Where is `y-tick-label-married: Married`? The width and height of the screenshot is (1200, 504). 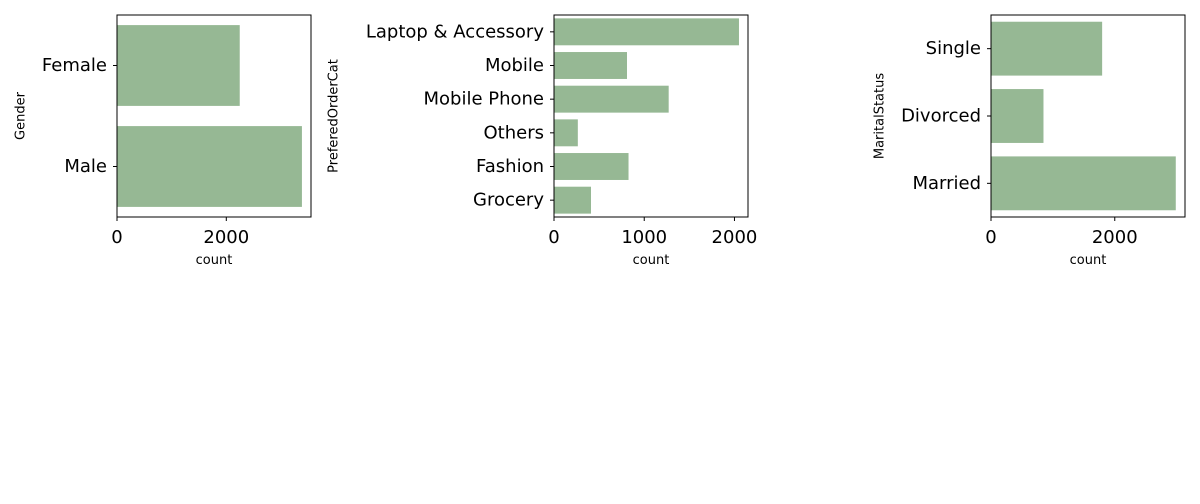
y-tick-label-married: Married is located at coordinates (946, 183).